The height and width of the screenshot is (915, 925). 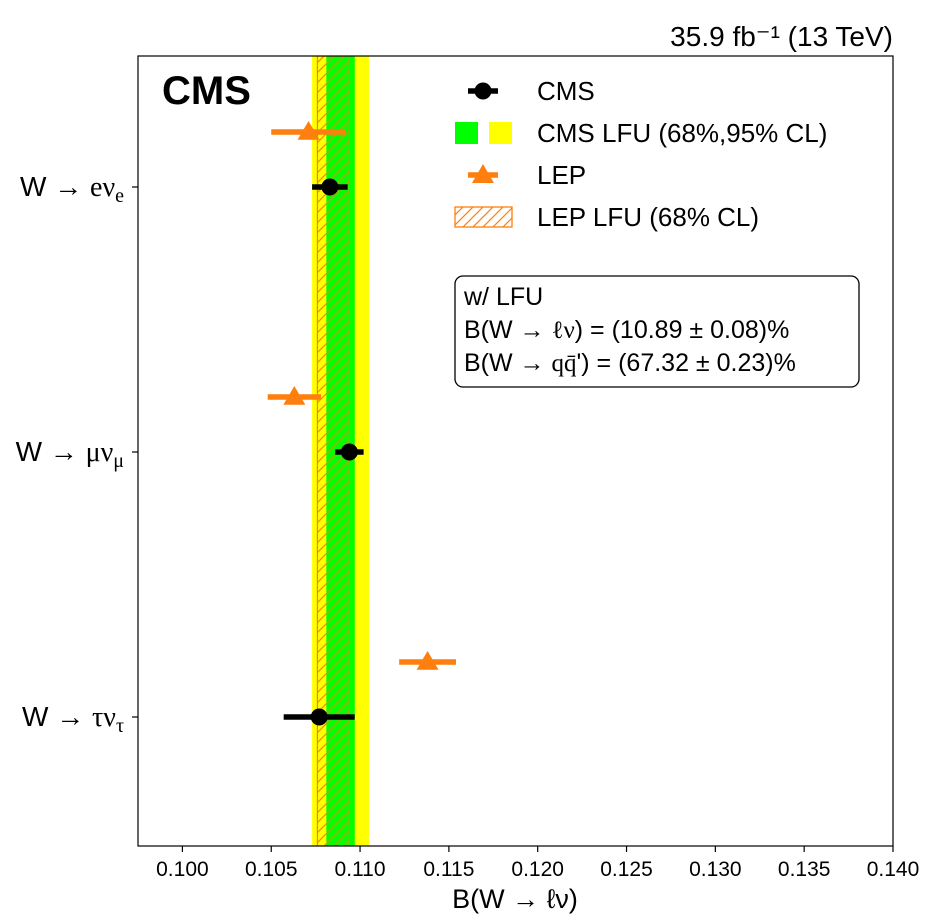 I want to click on y-category-label-0: W → eνe, so click(x=72, y=189).